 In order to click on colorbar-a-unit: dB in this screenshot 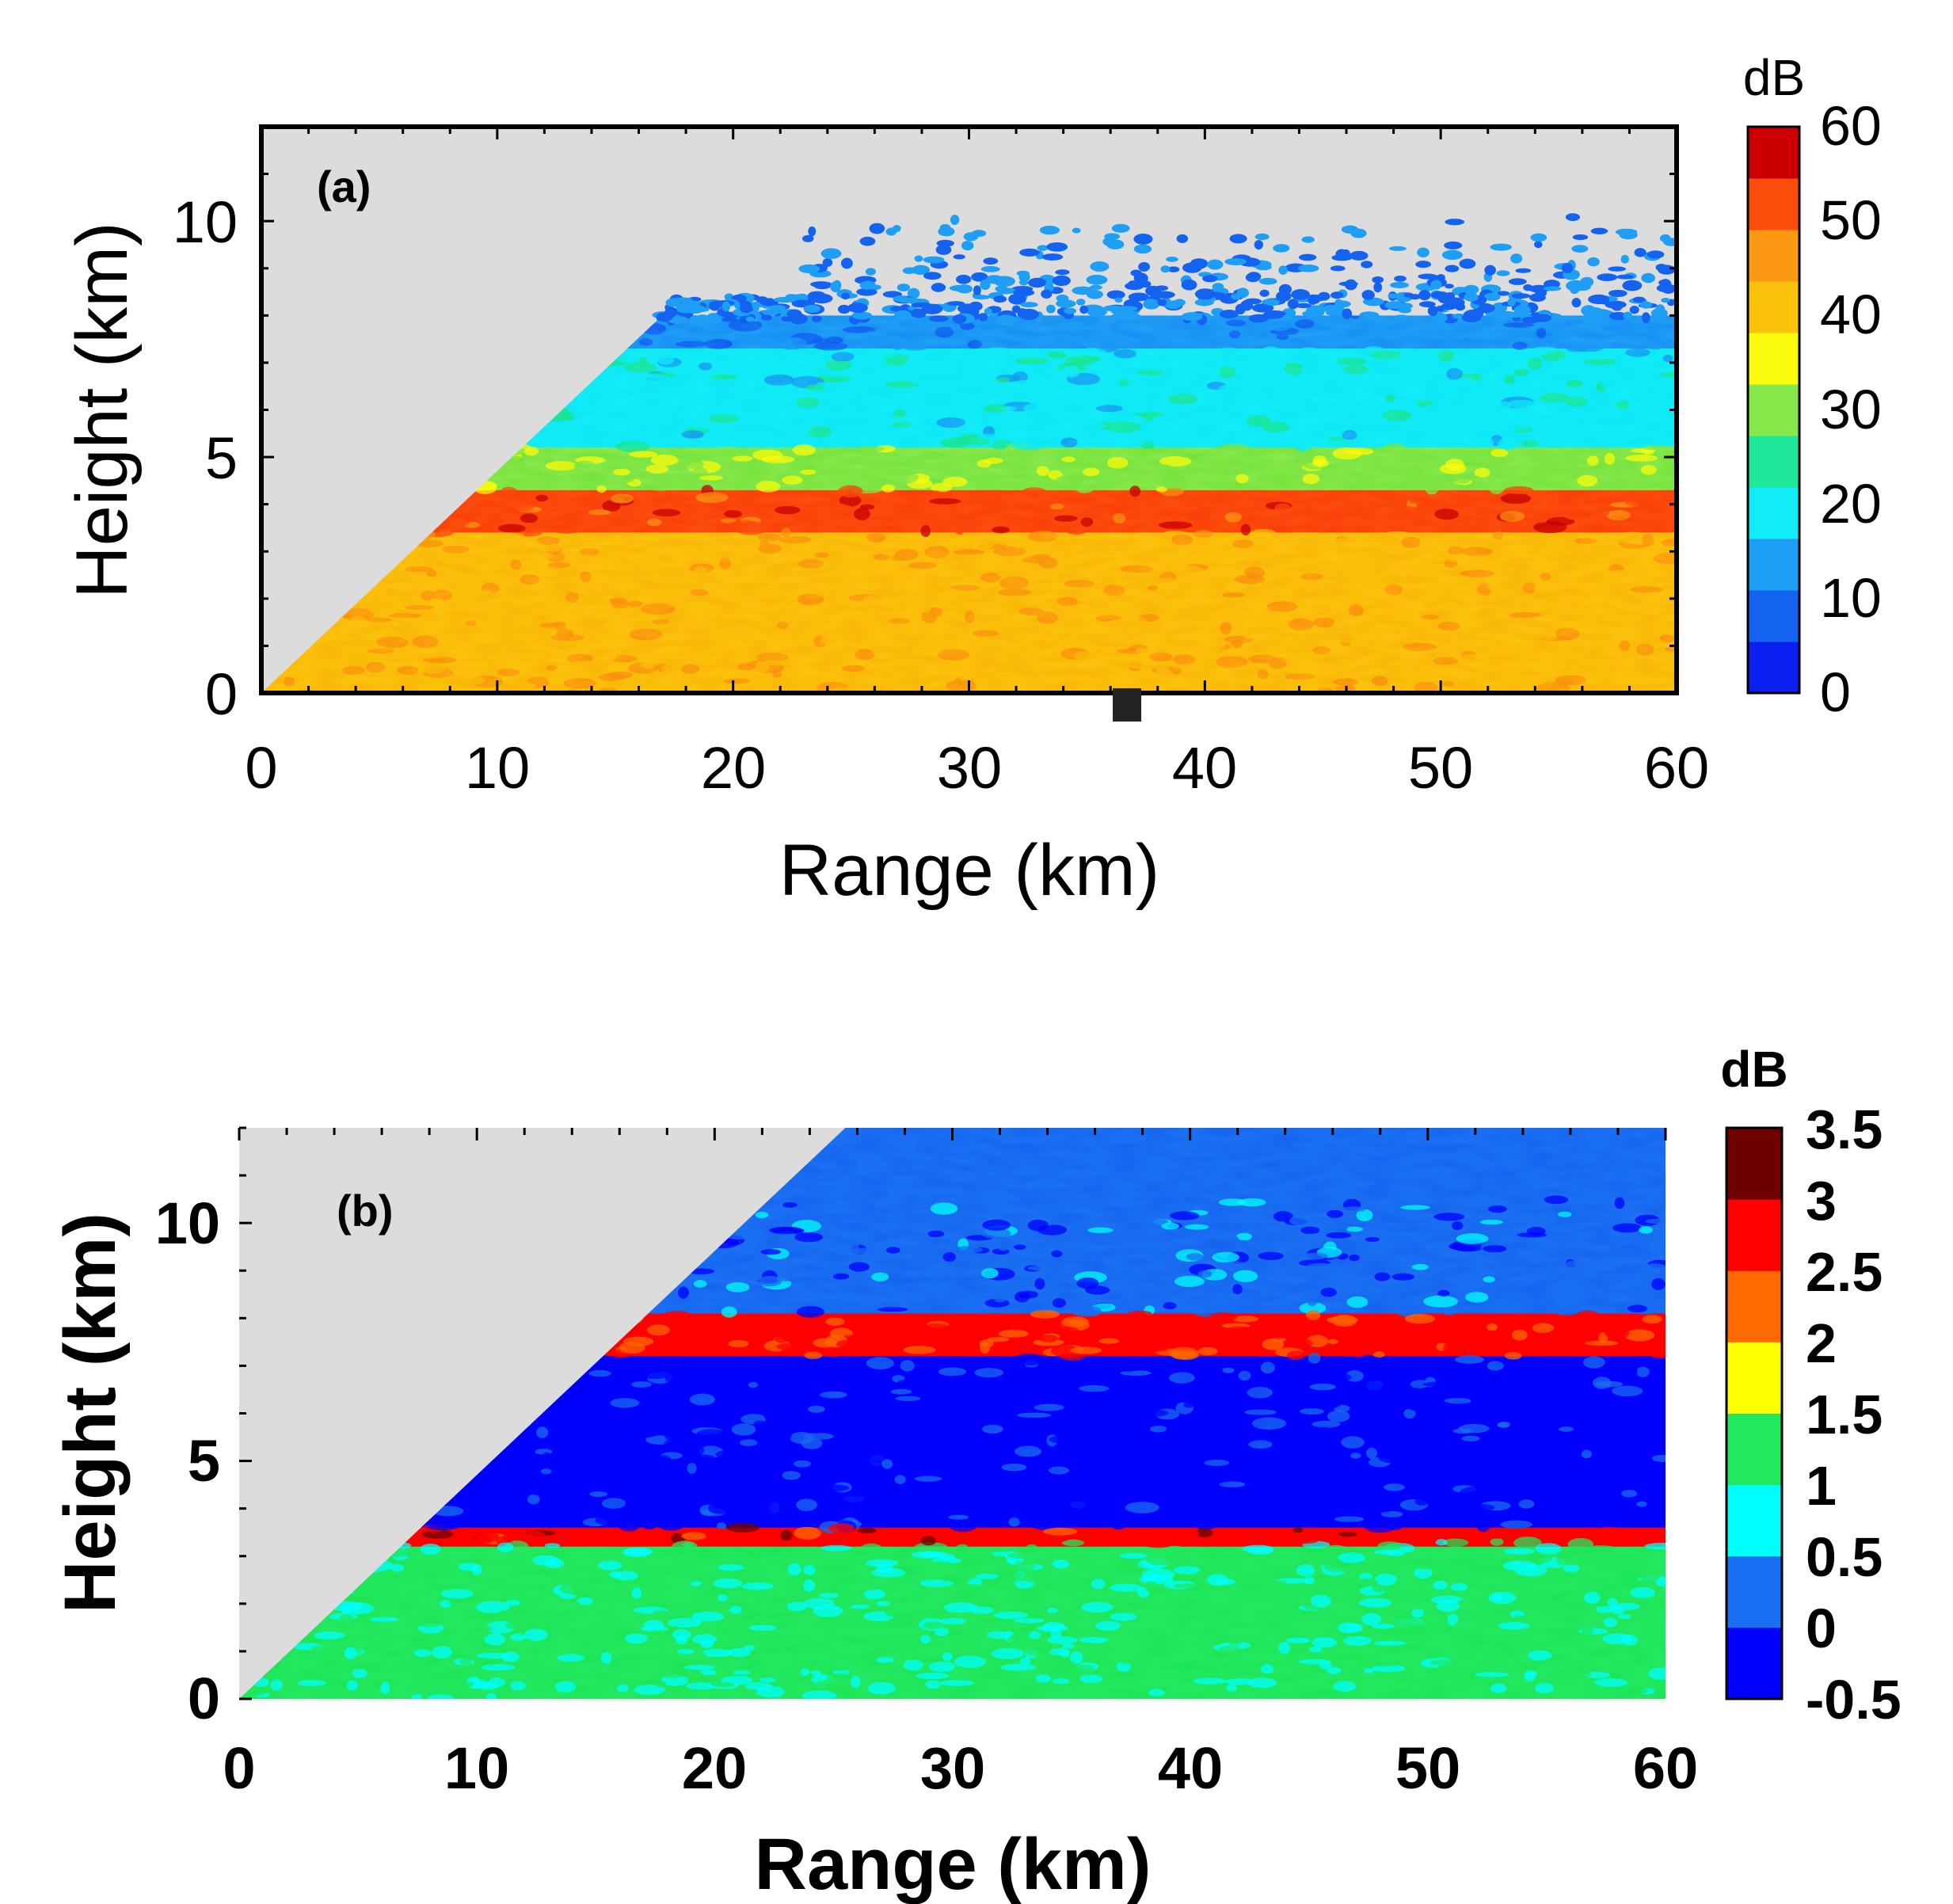, I will do `click(1774, 77)`.